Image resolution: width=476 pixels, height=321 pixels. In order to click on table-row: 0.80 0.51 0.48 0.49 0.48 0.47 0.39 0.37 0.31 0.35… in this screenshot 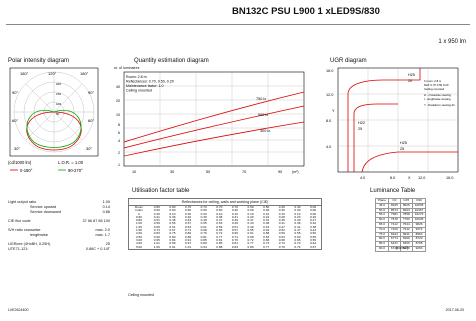, I will do `click(225, 220)`.